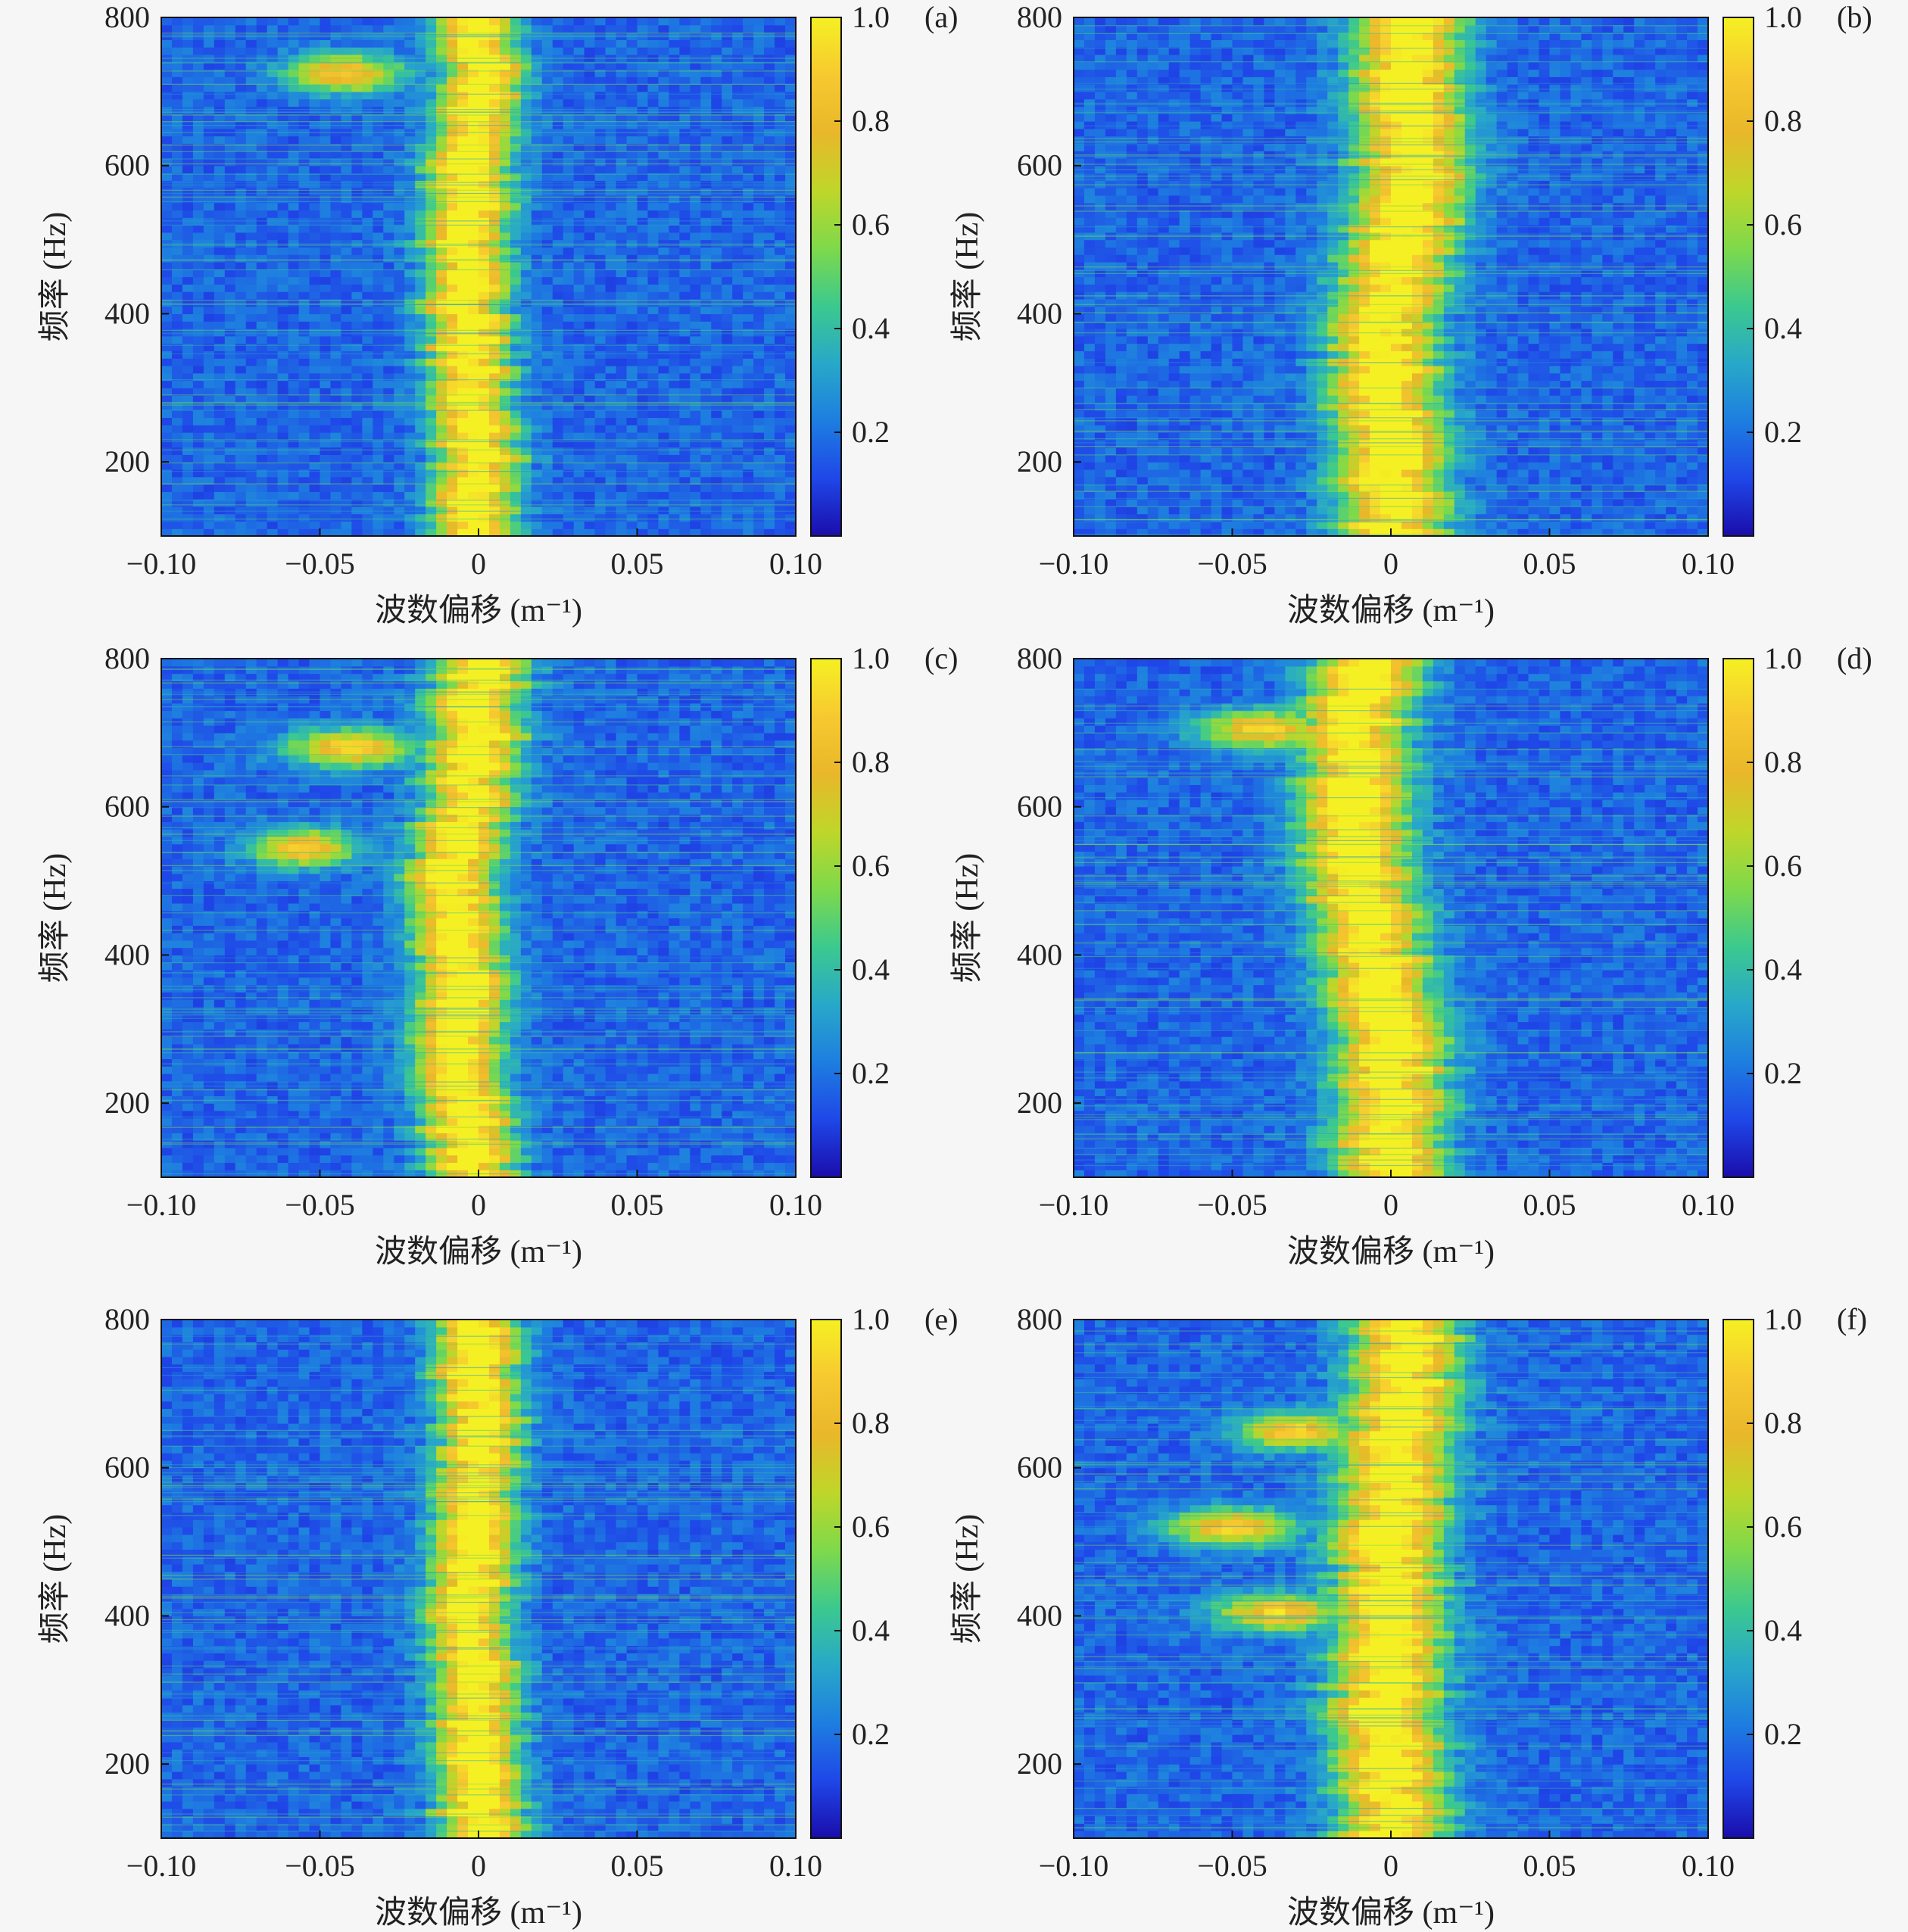 The width and height of the screenshot is (1908, 1932). I want to click on panel-label: (c), so click(941, 658).